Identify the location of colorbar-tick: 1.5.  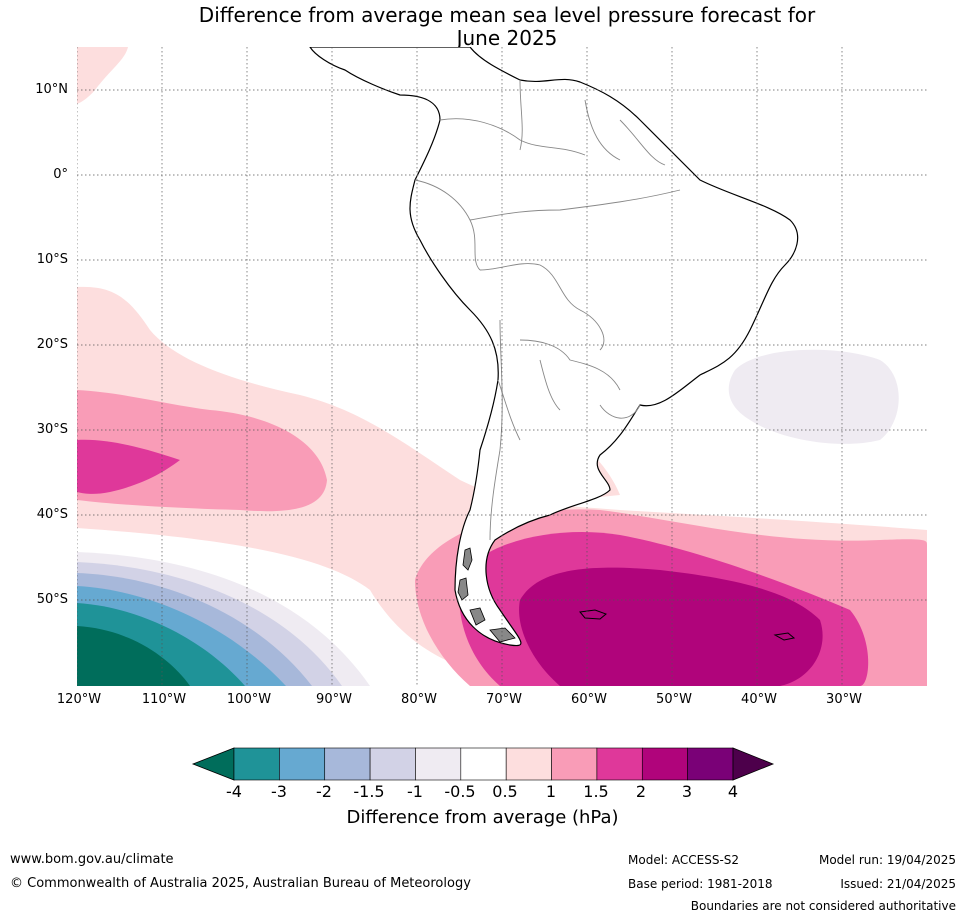
(596, 791).